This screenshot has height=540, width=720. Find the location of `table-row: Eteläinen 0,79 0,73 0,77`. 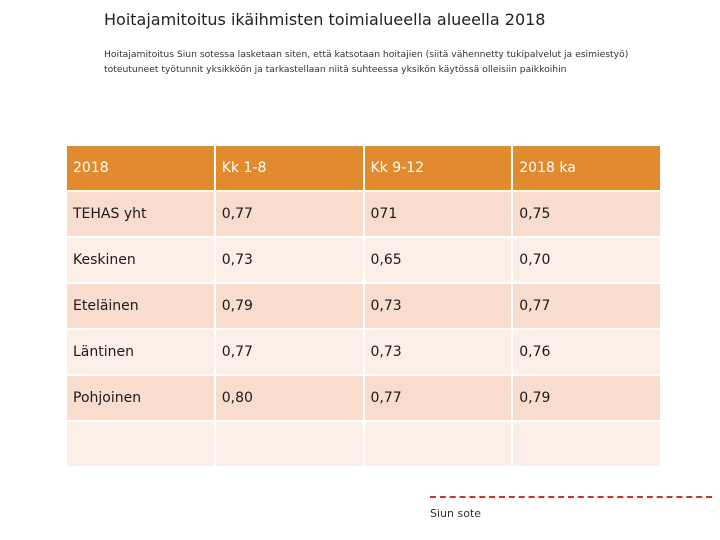

table-row: Eteläinen 0,79 0,73 0,77 is located at coordinates (363, 306).